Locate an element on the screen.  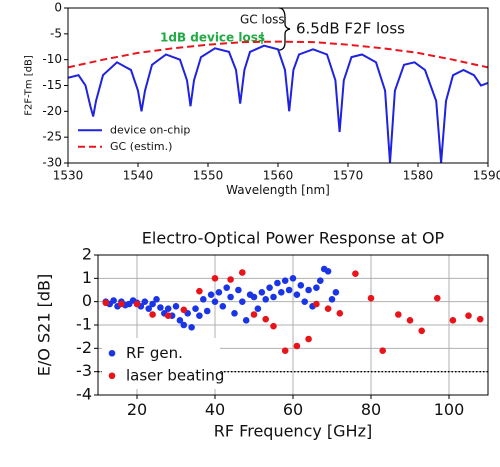
x-tick-label: 1530 is located at coordinates (68, 176).